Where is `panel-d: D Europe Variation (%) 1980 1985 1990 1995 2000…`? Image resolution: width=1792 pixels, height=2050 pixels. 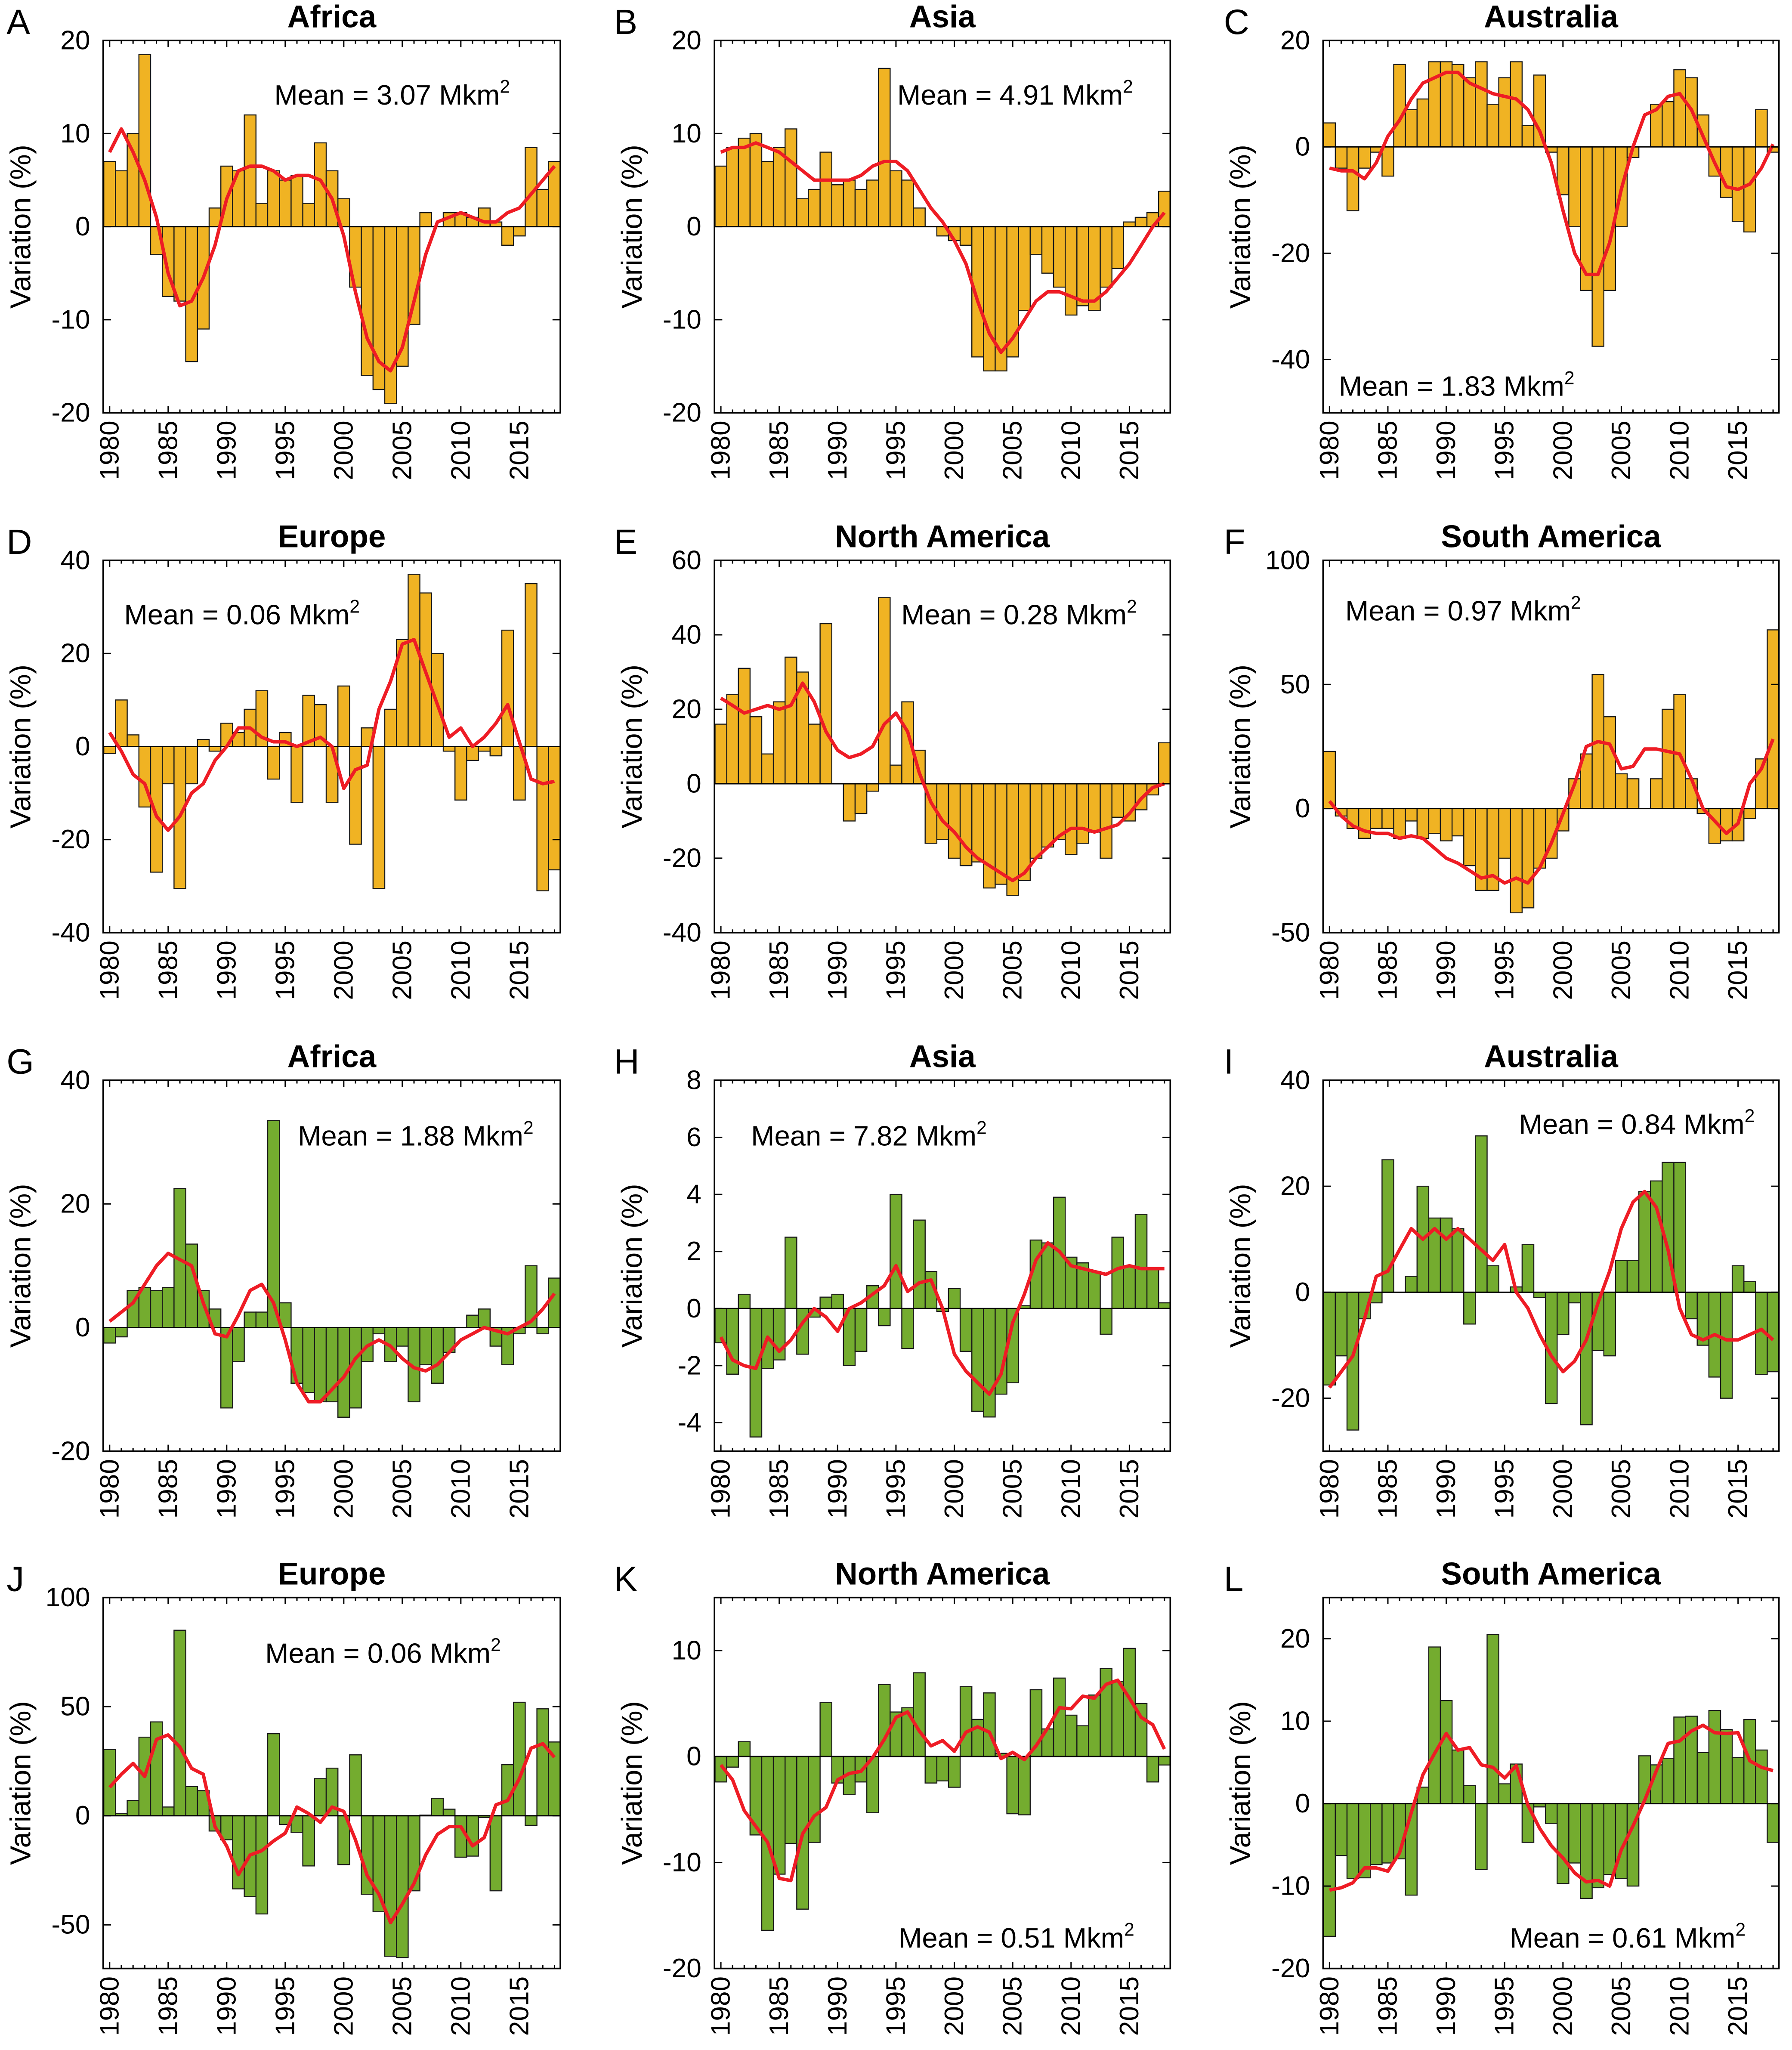 panel-d: D Europe Variation (%) 1980 1985 1990 1995 2000… is located at coordinates (283, 759).